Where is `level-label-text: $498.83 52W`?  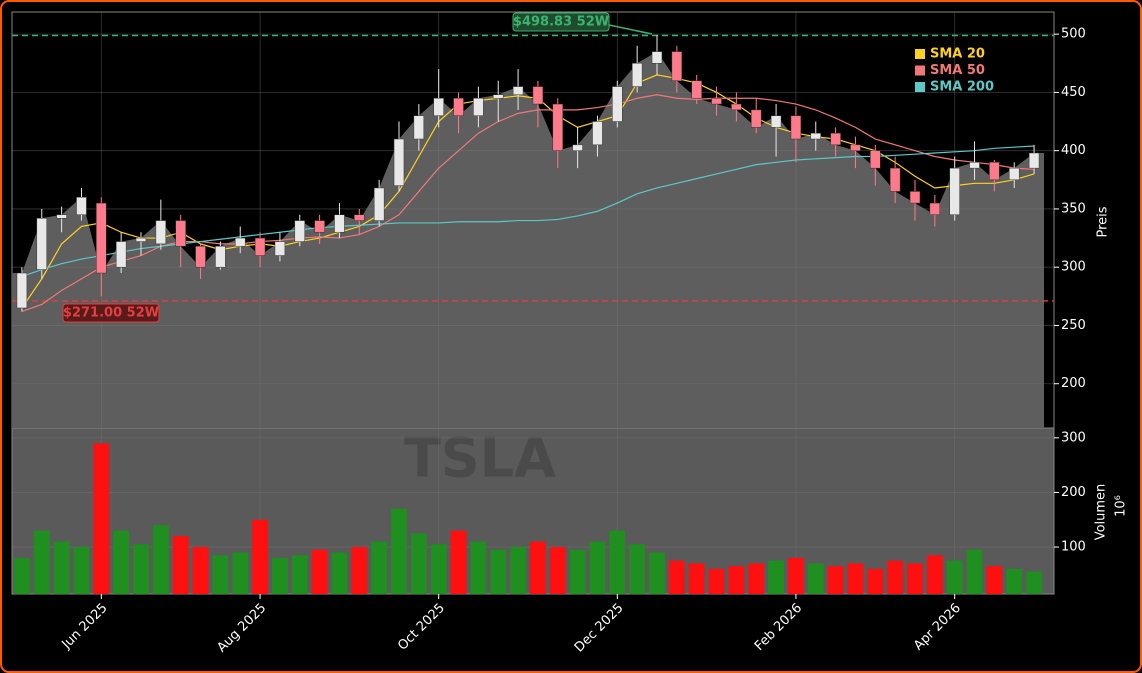
level-label-text: $498.83 52W is located at coordinates (561, 22).